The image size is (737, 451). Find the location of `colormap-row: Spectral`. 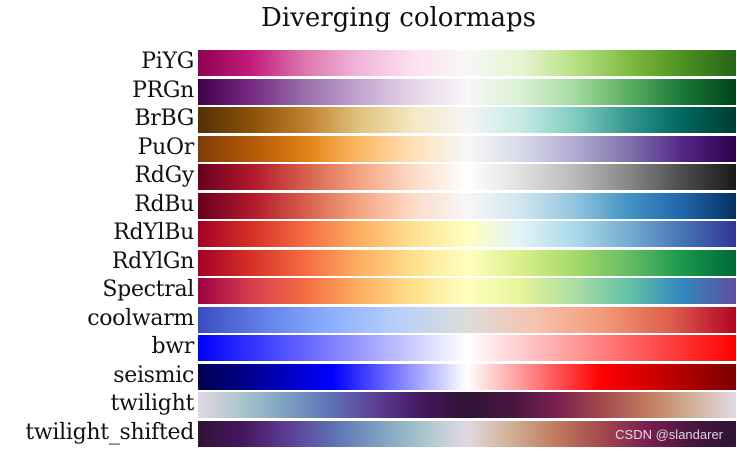

colormap-row: Spectral is located at coordinates (368, 290).